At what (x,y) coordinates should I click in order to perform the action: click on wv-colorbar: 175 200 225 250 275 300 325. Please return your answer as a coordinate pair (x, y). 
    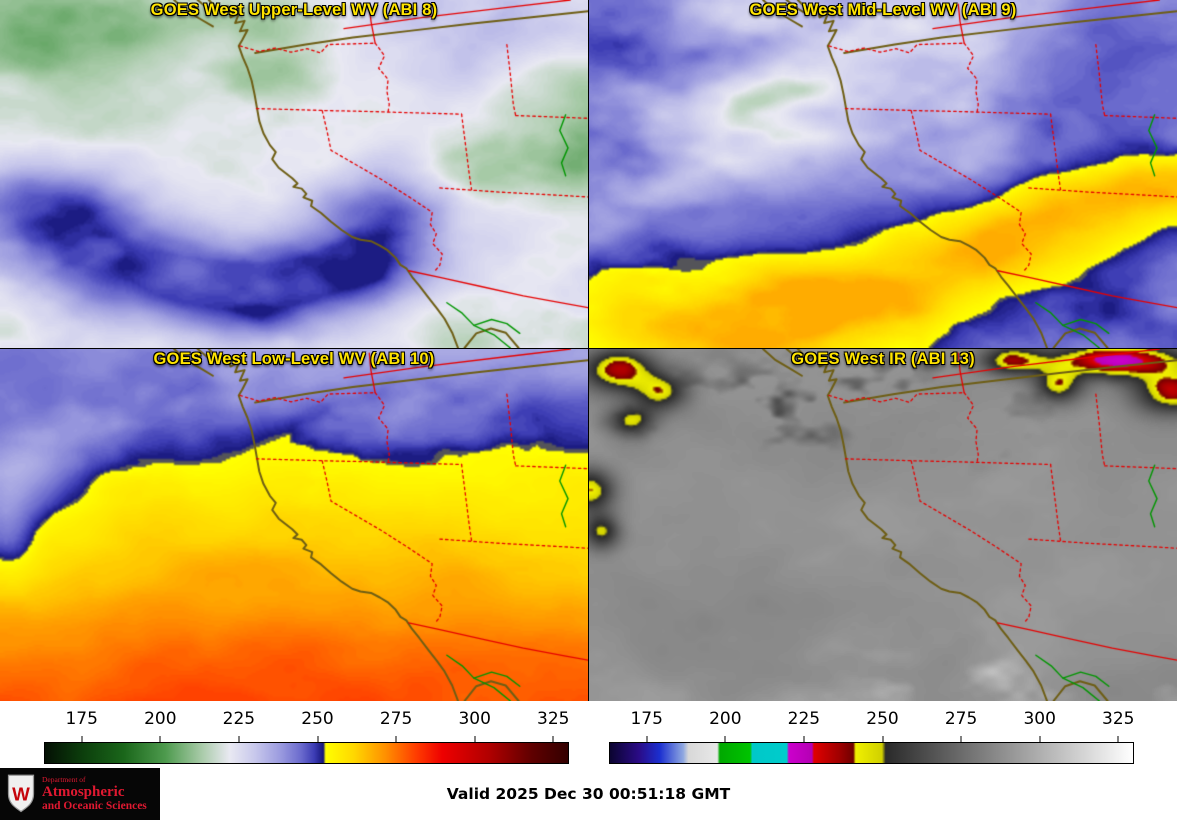
    Looking at the image, I should click on (307, 734).